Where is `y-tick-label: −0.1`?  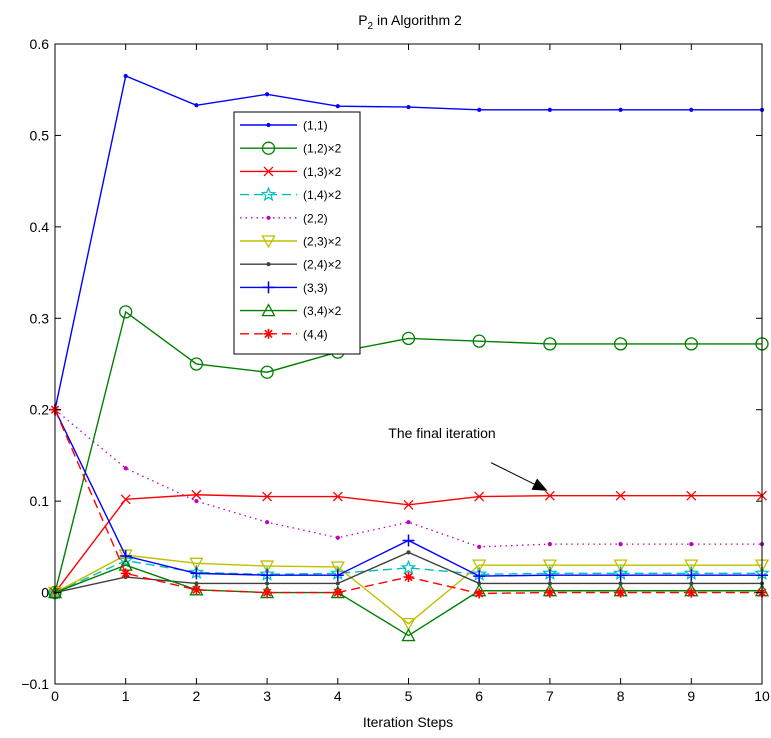 y-tick-label: −0.1 is located at coordinates (35, 684).